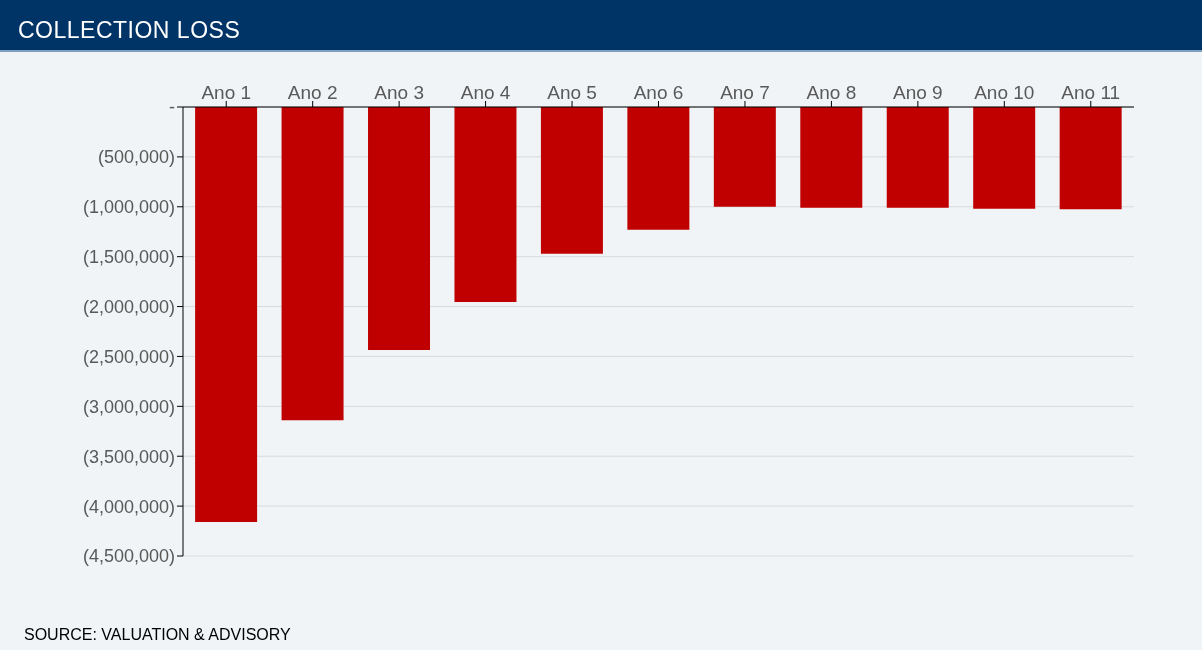  Describe the element at coordinates (831, 92) in the screenshot. I see `x-tick-label: Ano 8` at that location.